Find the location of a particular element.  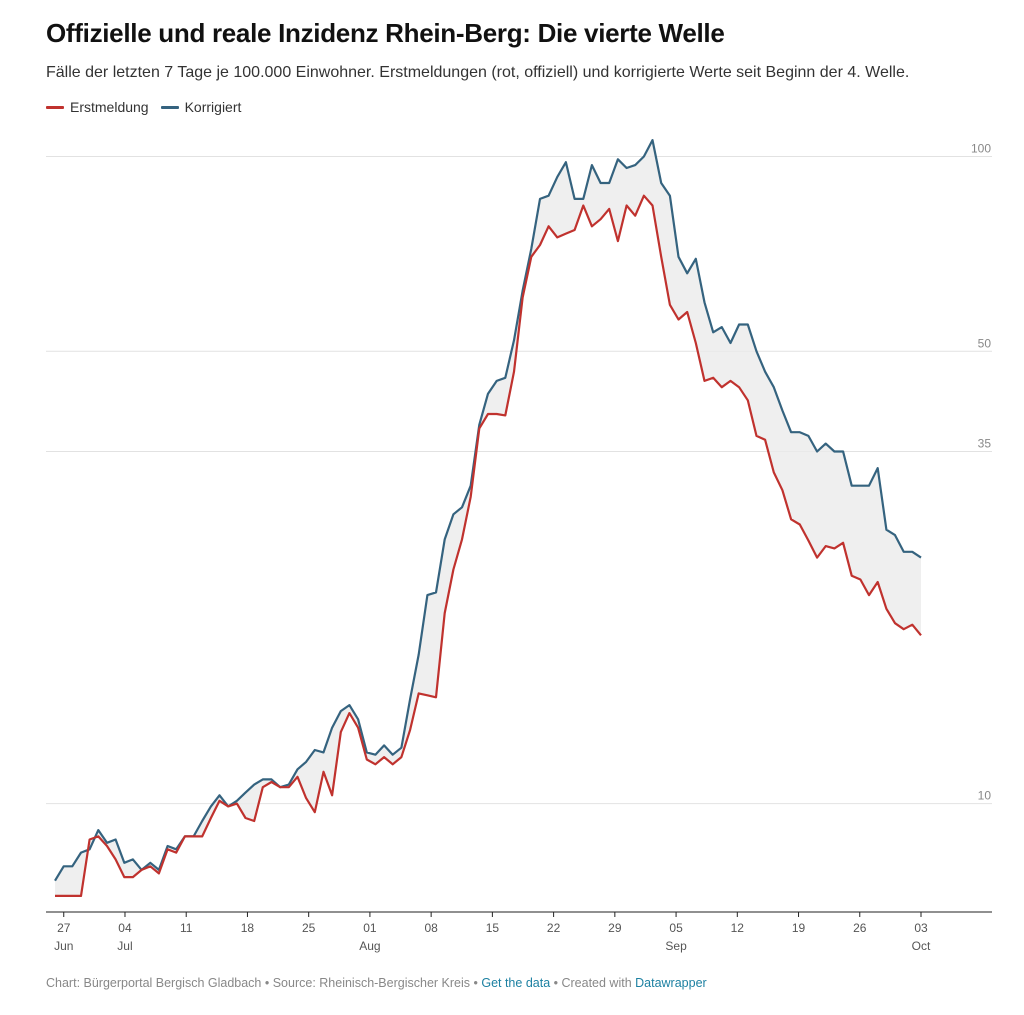

y-axis-ticks: 10 35 50 100 is located at coordinates (981, 472).